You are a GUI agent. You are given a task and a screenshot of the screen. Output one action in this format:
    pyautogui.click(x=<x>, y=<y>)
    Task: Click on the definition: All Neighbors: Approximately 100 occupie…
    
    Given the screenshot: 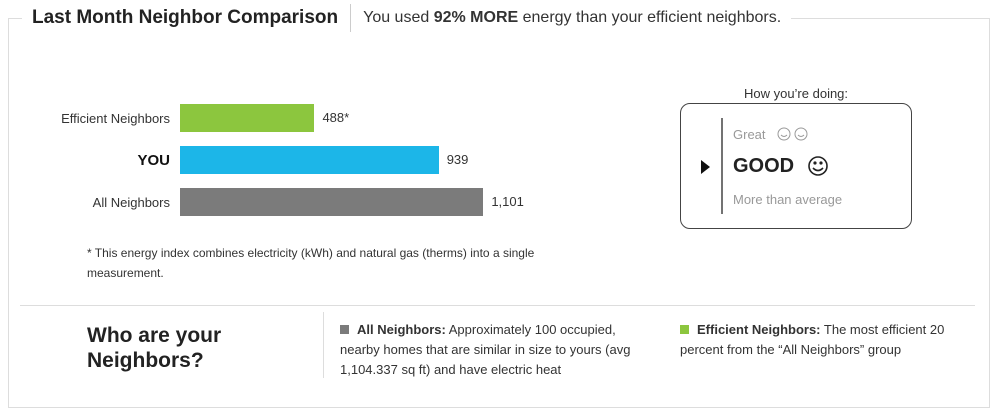 What is the action you would take?
    pyautogui.click(x=490, y=350)
    